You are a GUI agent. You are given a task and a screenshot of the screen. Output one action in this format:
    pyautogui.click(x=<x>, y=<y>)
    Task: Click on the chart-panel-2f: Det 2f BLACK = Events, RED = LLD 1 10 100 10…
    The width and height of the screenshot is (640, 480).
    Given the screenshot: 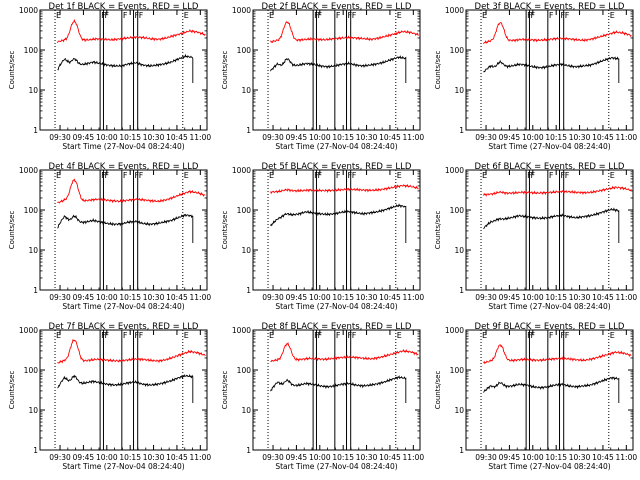 What is the action you would take?
    pyautogui.click(x=322, y=76)
    